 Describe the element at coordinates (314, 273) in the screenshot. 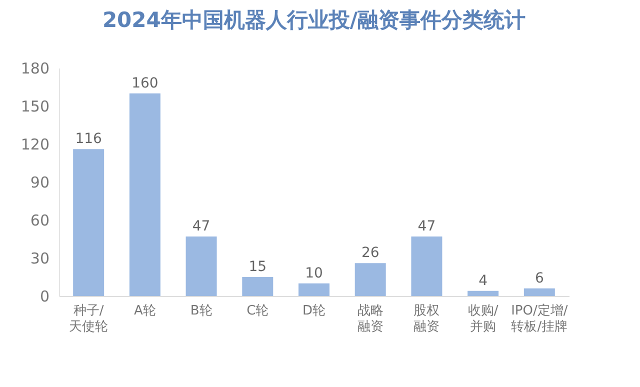

I see `data-label: 10` at that location.